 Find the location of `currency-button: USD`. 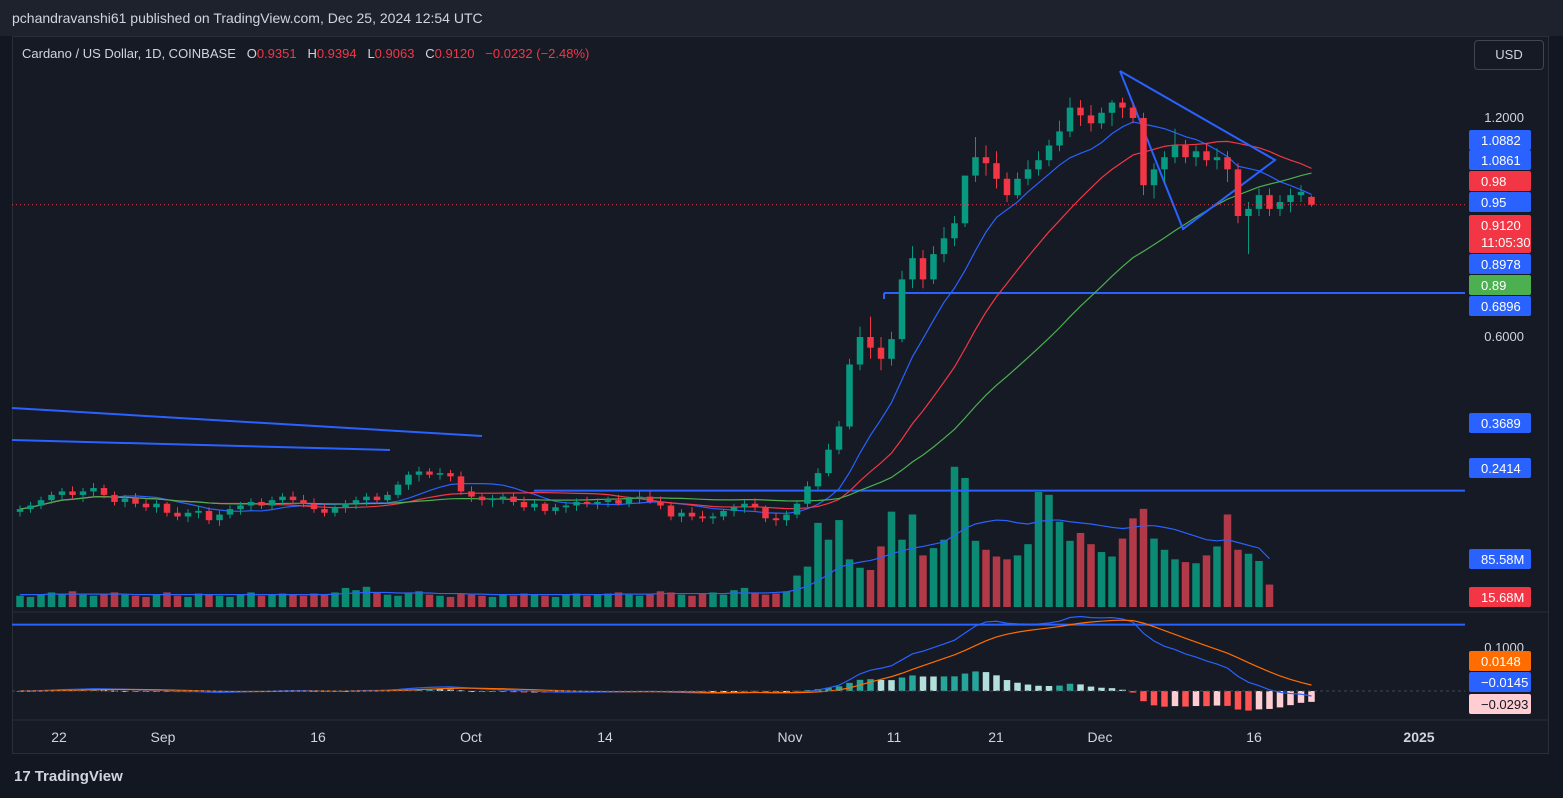

currency-button: USD is located at coordinates (1509, 55).